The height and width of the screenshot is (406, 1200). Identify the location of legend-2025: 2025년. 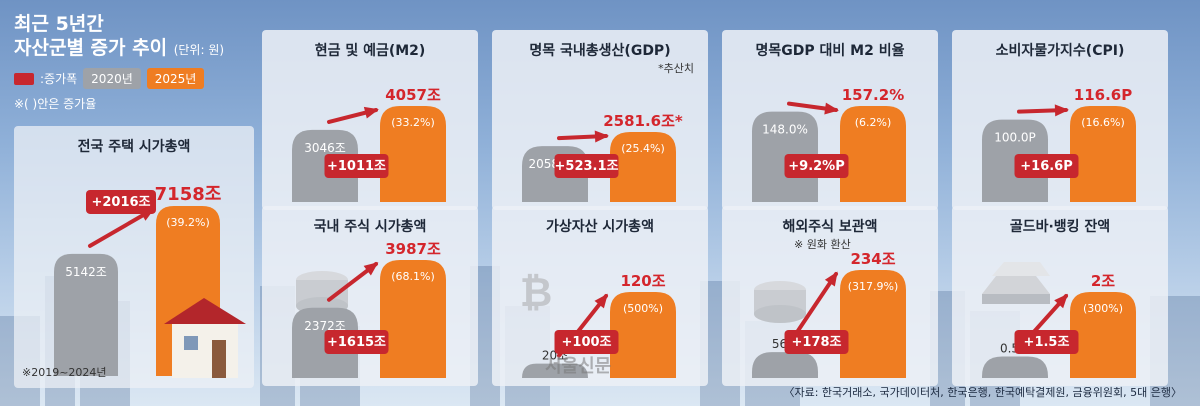
(175, 78).